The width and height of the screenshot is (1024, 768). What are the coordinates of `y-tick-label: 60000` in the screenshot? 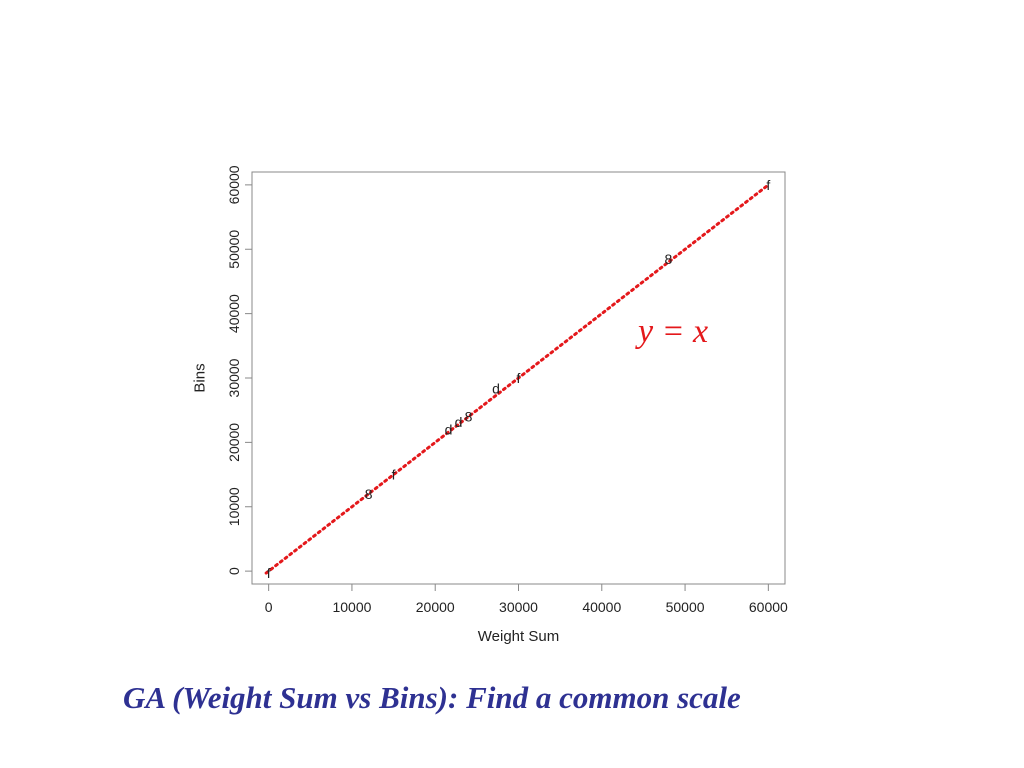 It's located at (234, 184).